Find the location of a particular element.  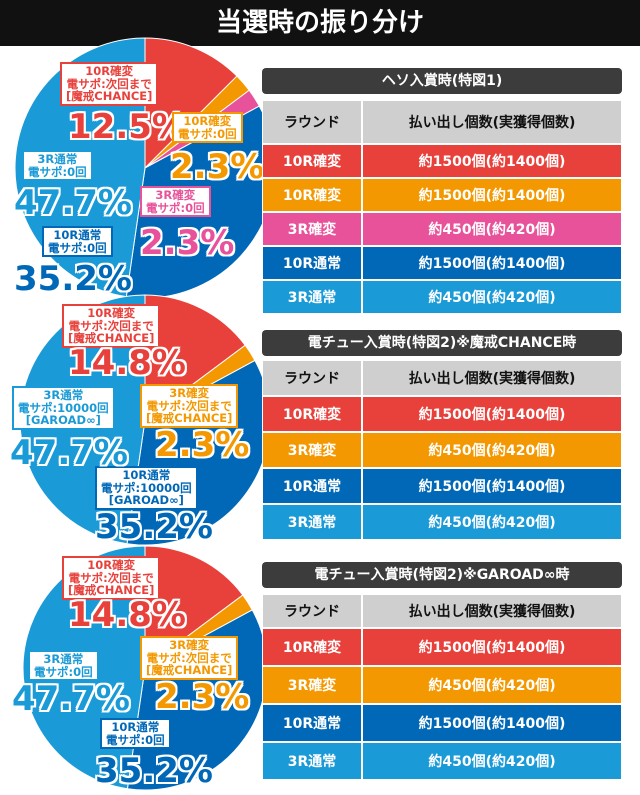

slice-label: 10R確変 電サポ:0回 is located at coordinates (207, 128).